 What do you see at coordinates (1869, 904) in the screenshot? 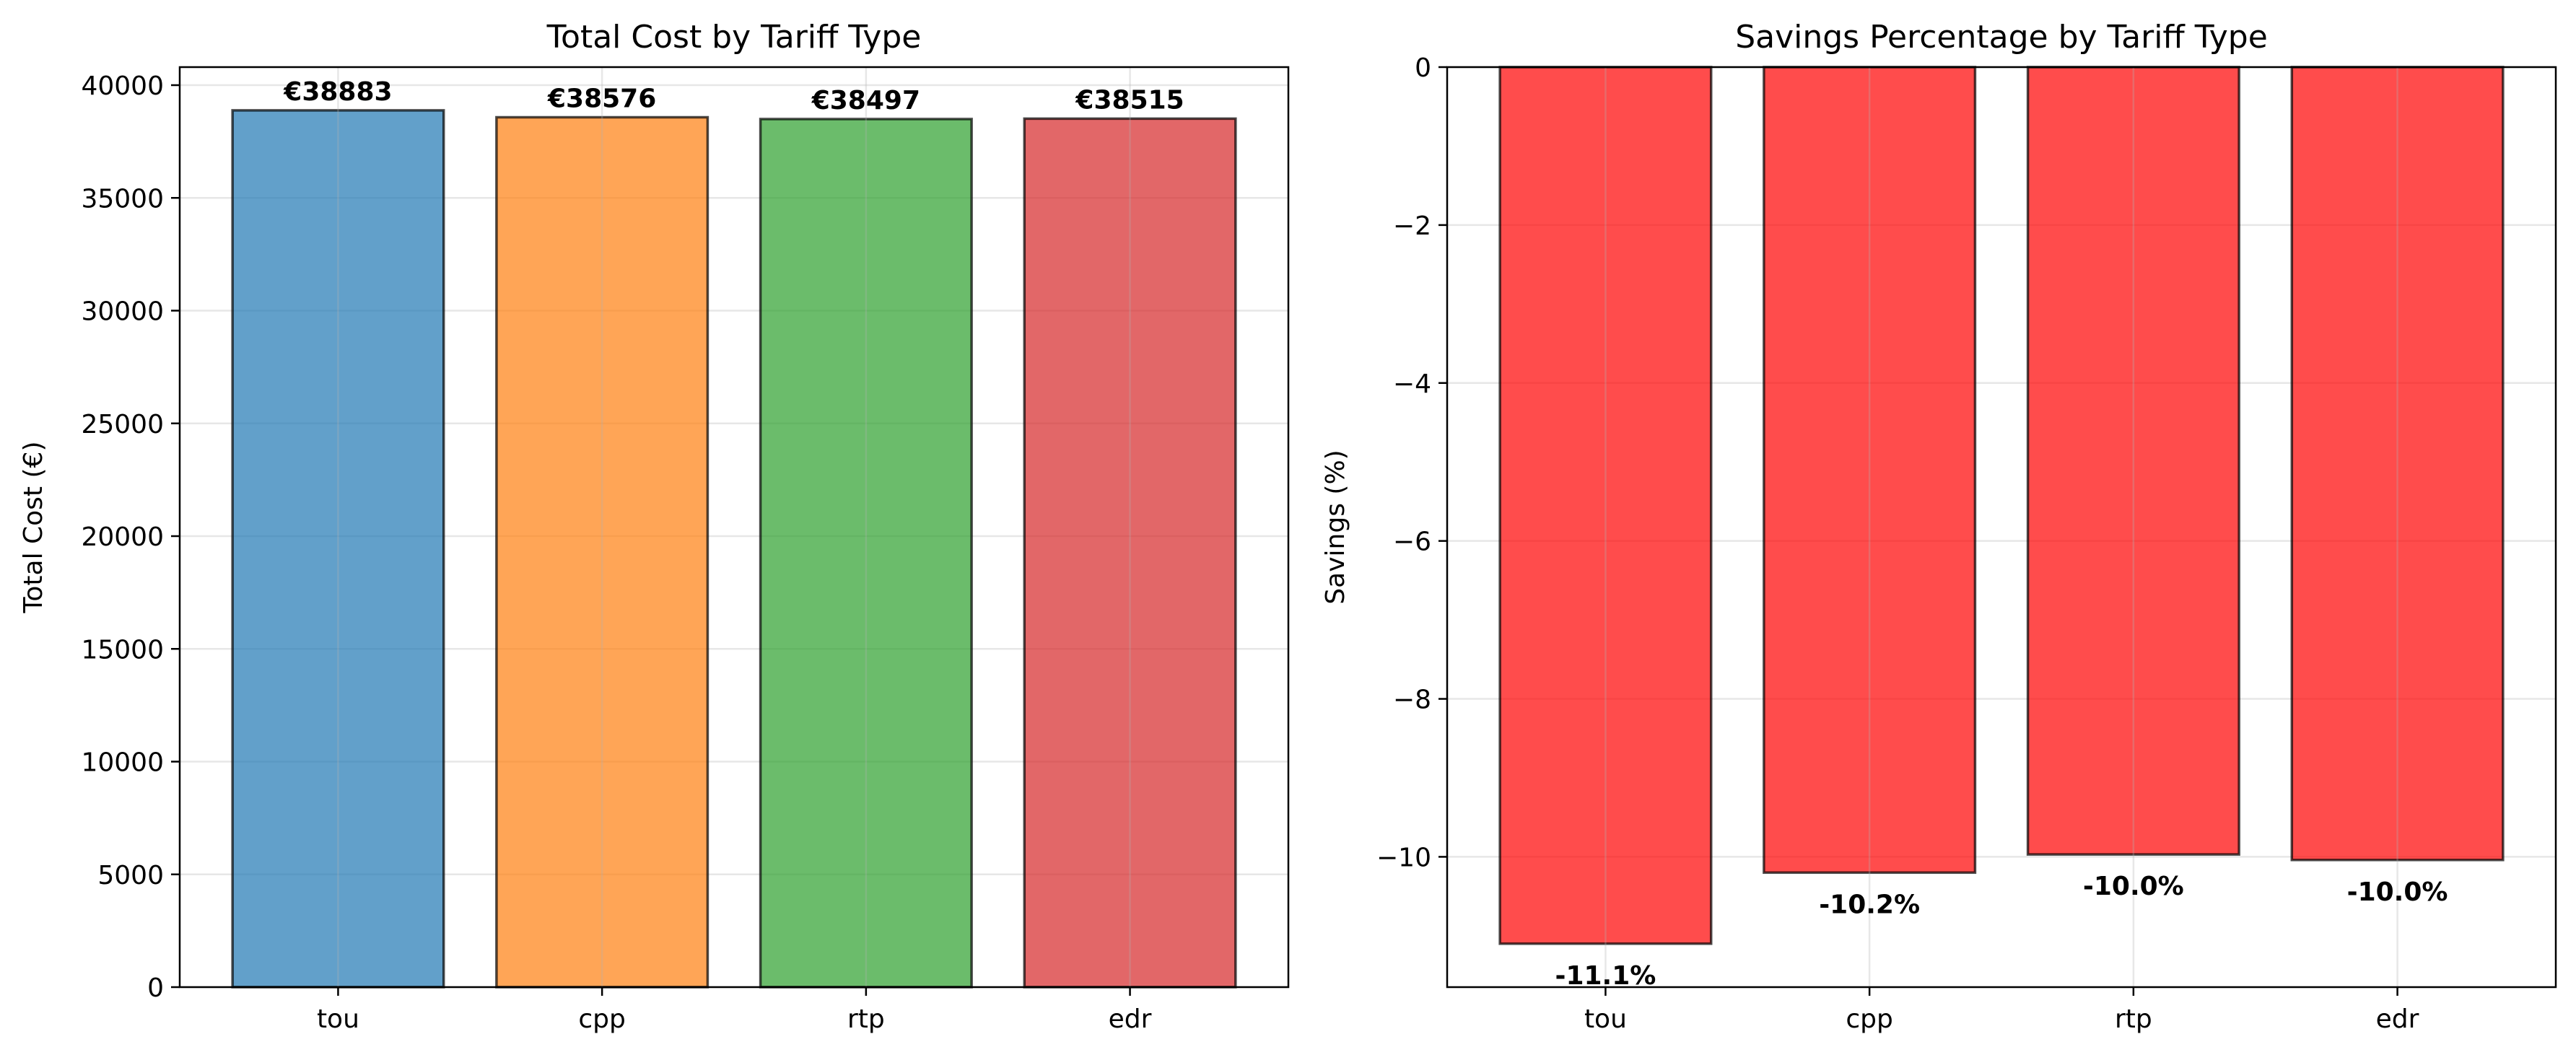
I see `value-label-cpp: -10.2%` at bounding box center [1869, 904].